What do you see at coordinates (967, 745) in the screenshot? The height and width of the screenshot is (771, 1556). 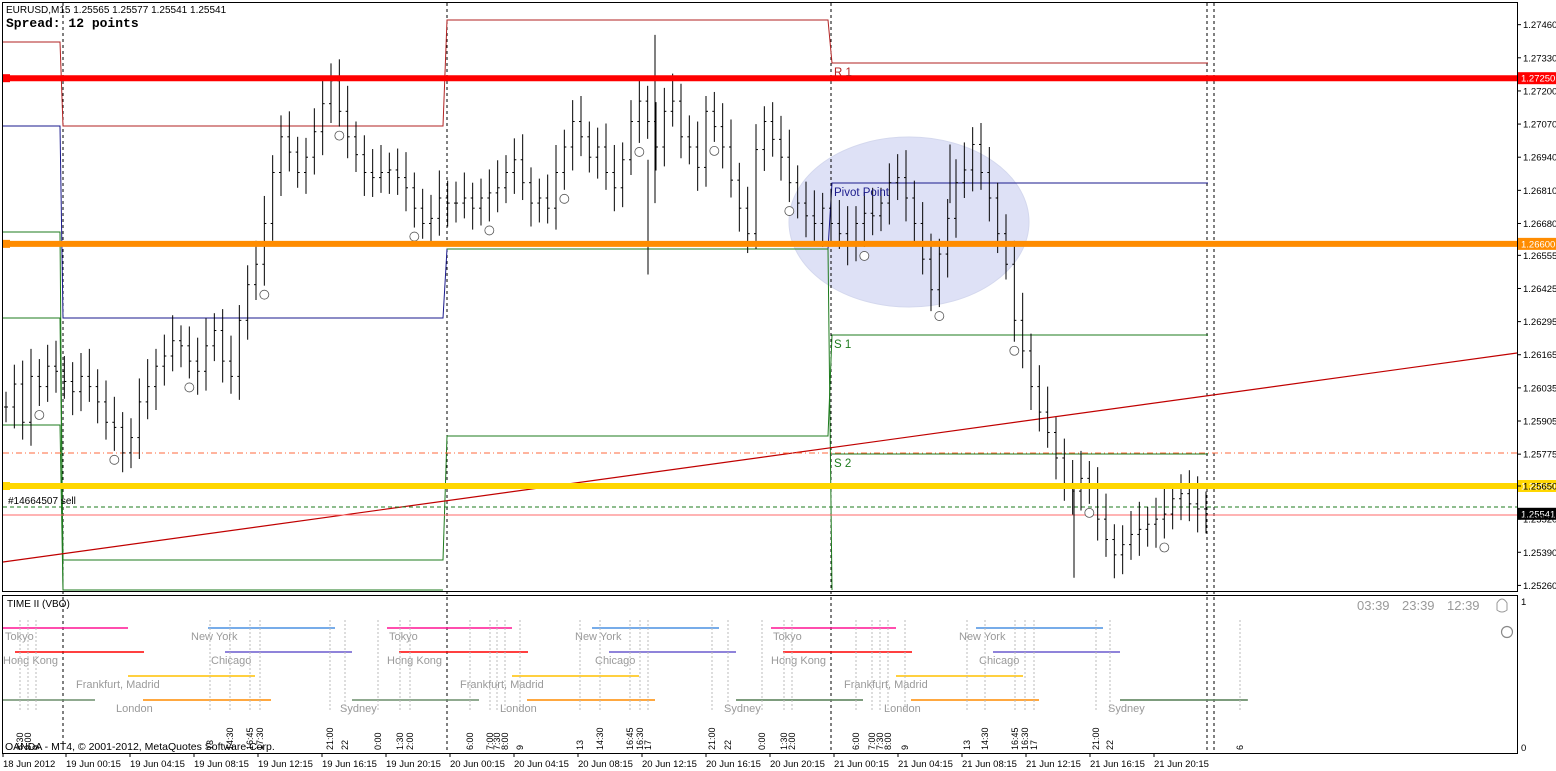 I see `session-time-label: 13` at bounding box center [967, 745].